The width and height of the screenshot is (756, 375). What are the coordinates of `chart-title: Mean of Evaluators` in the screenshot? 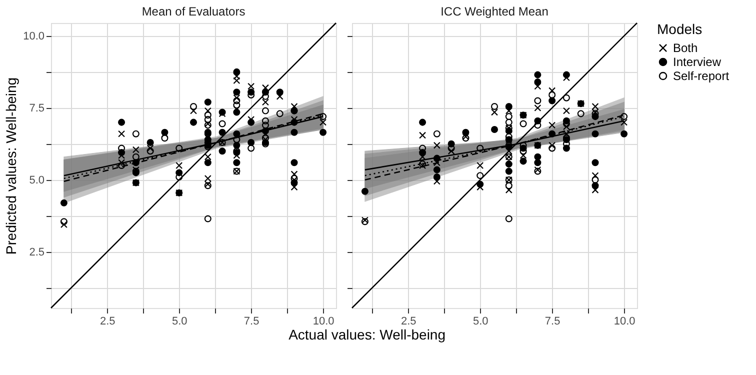 It's located at (194, 11).